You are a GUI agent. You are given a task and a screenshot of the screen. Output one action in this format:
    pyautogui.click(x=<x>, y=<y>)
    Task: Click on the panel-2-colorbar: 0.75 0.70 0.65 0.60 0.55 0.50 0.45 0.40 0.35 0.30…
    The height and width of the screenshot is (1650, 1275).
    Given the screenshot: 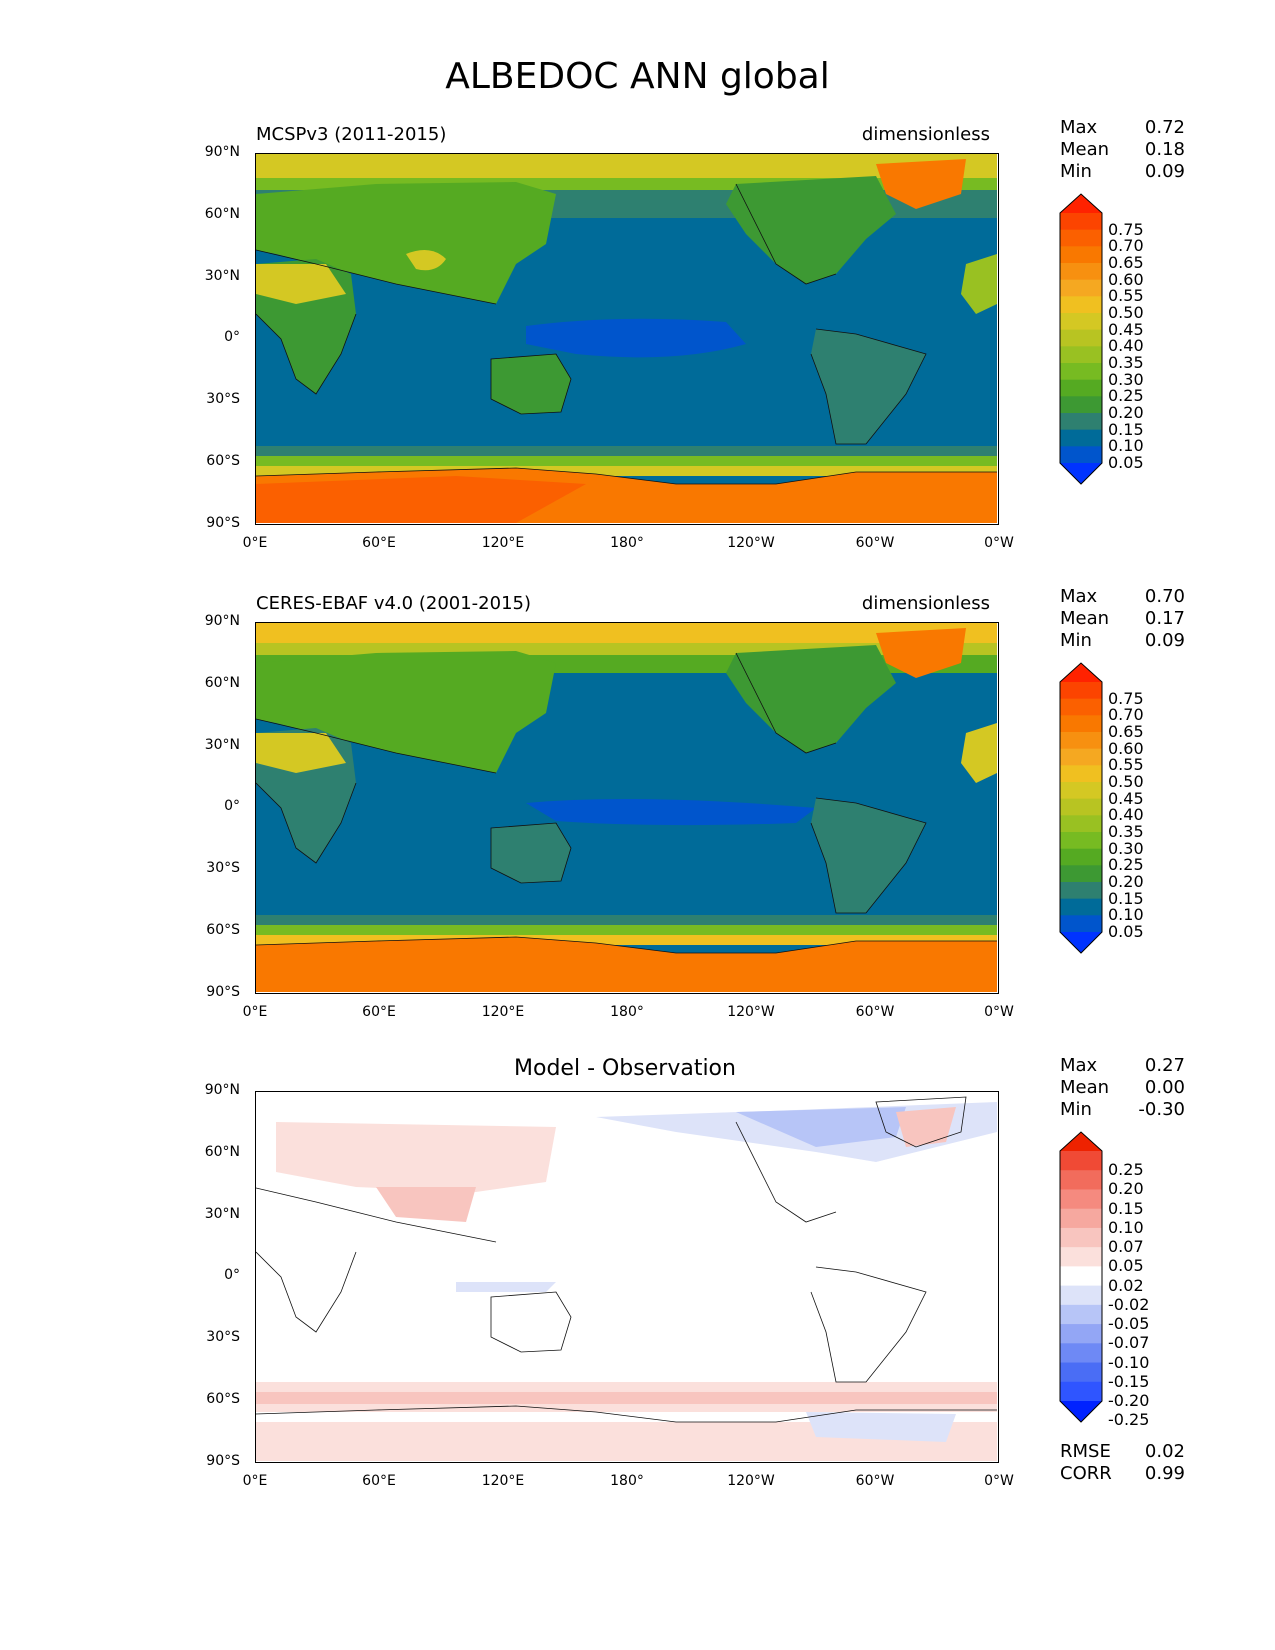 What is the action you would take?
    pyautogui.click(x=1110, y=812)
    